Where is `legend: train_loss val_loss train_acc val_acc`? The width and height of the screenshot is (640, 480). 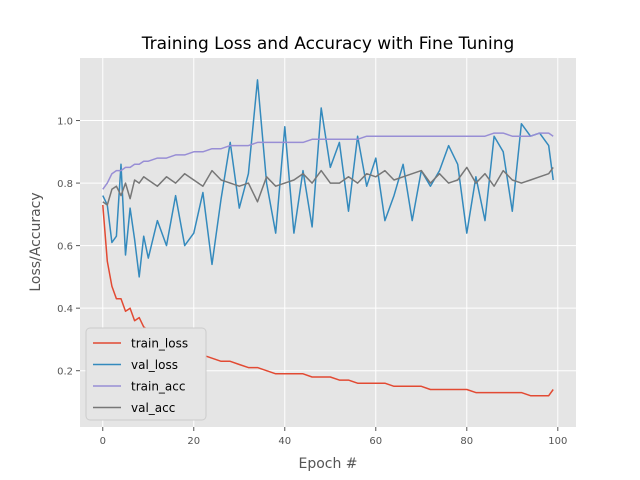
legend: train_loss val_loss train_acc val_acc is located at coordinates (146, 374).